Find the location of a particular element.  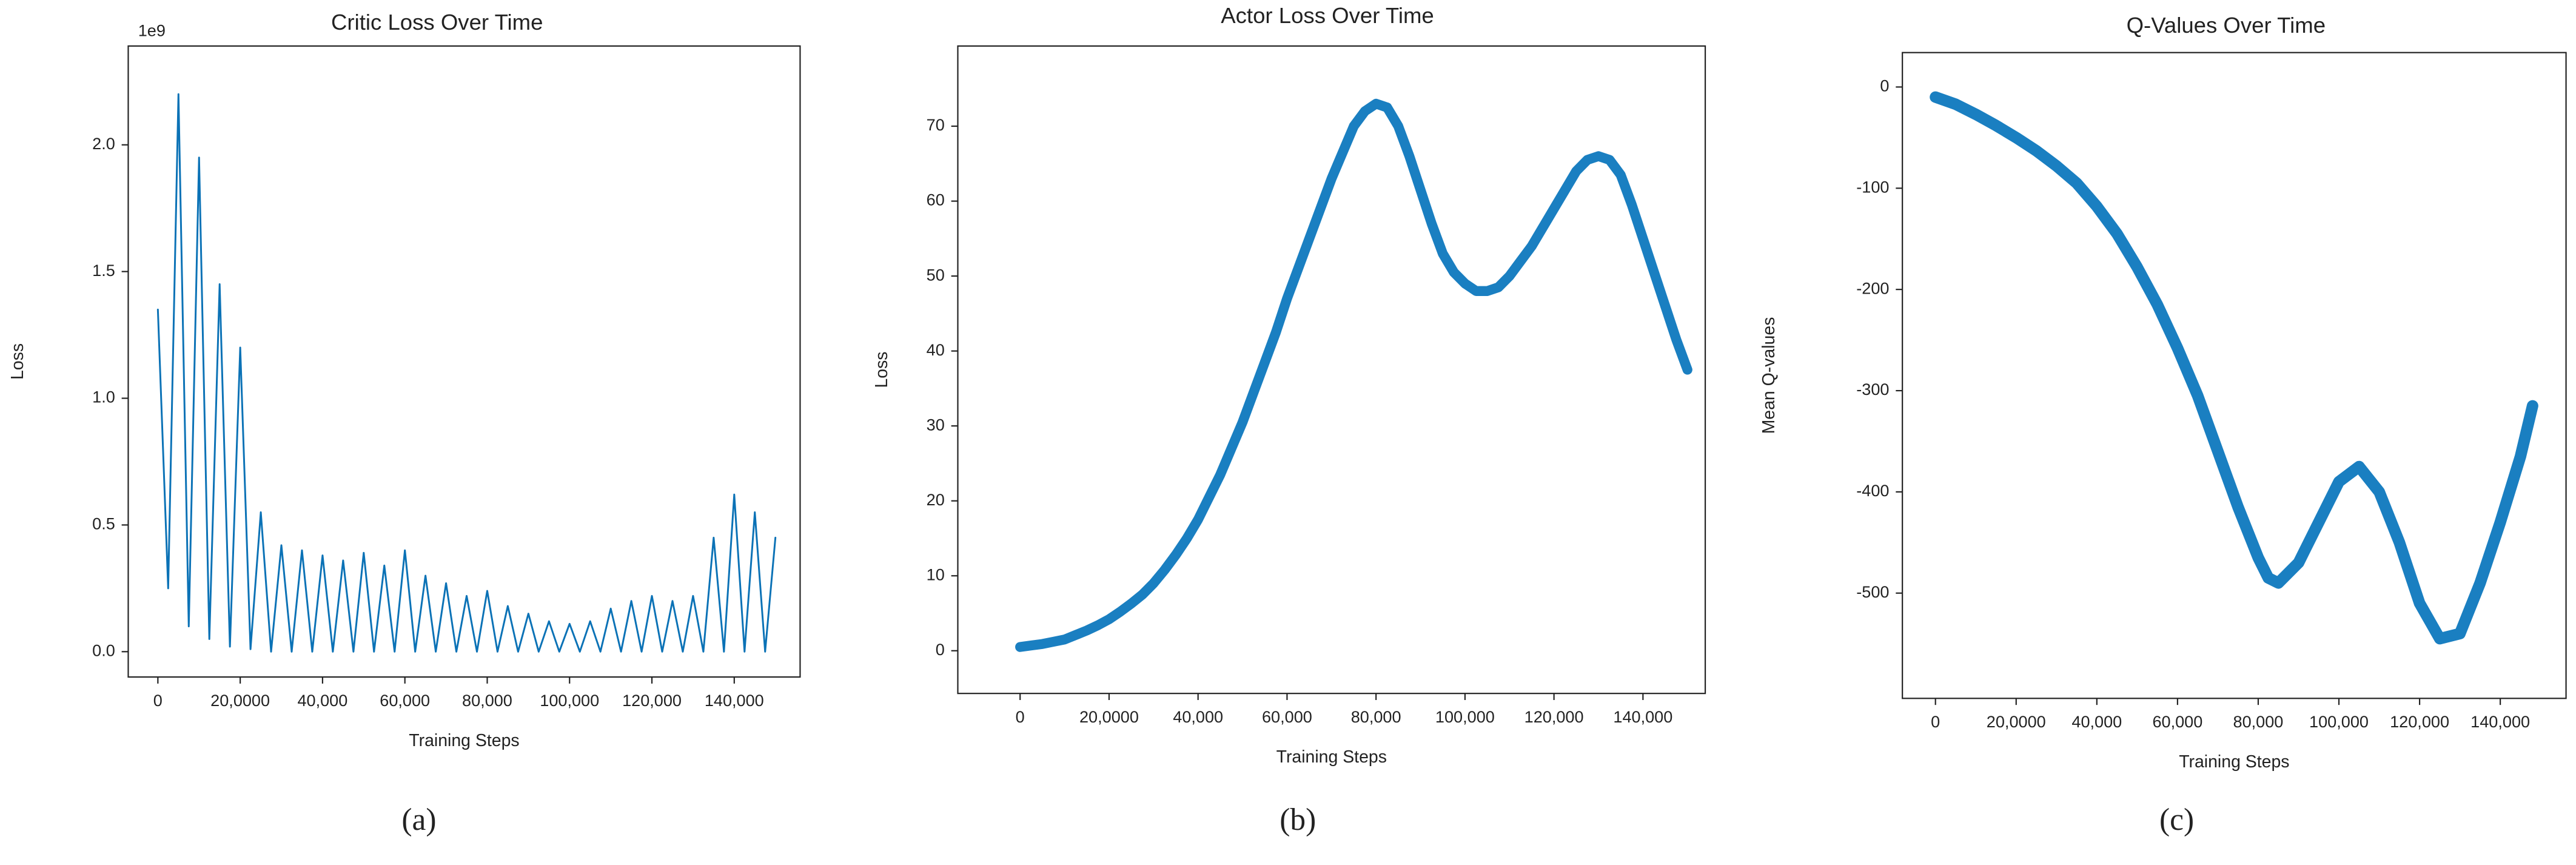

chart-title: Q-Values Over Time is located at coordinates (2226, 25).